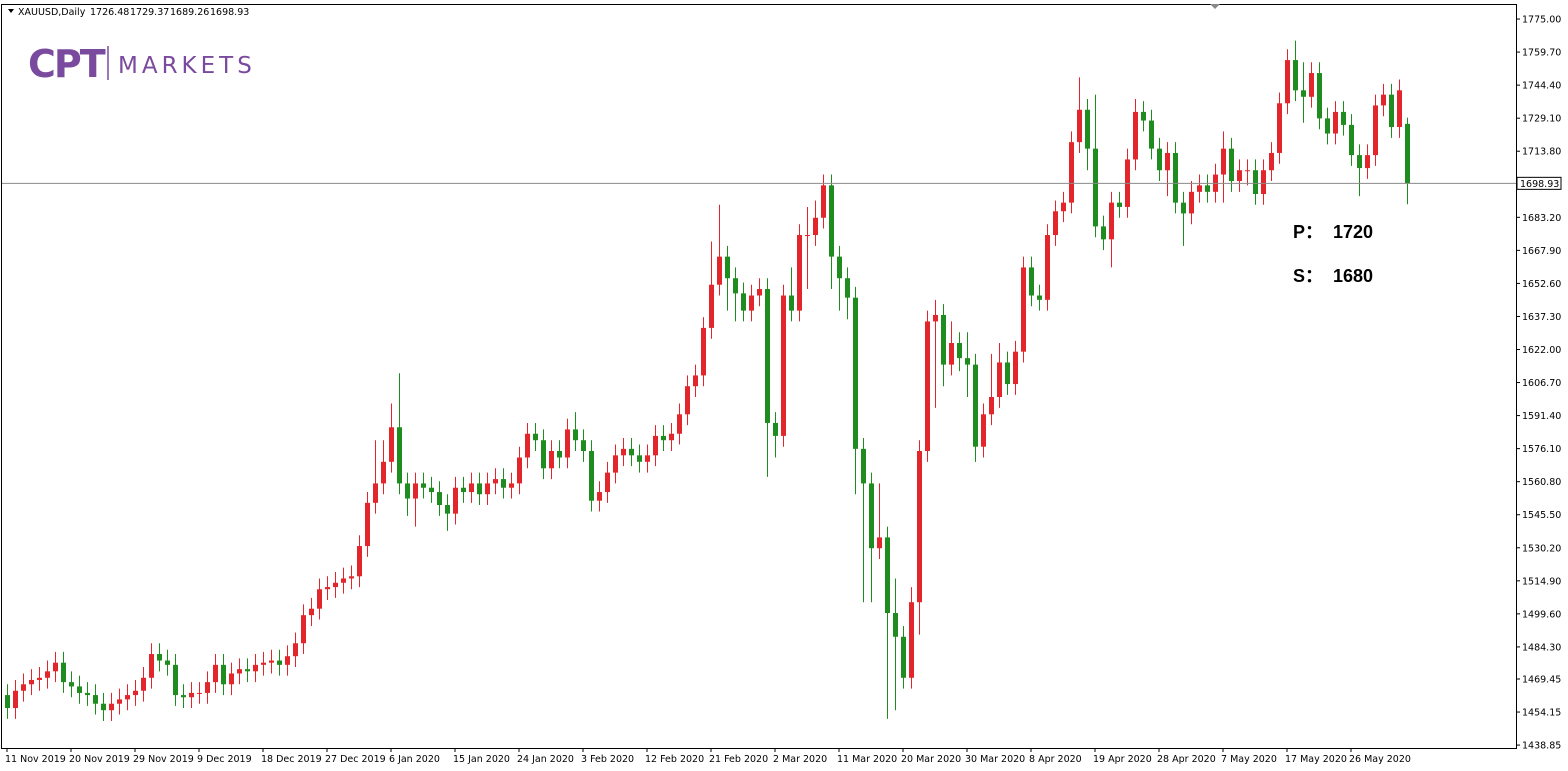 This screenshot has width=1568, height=771. I want to click on header-value: 1729.37, so click(149, 12).